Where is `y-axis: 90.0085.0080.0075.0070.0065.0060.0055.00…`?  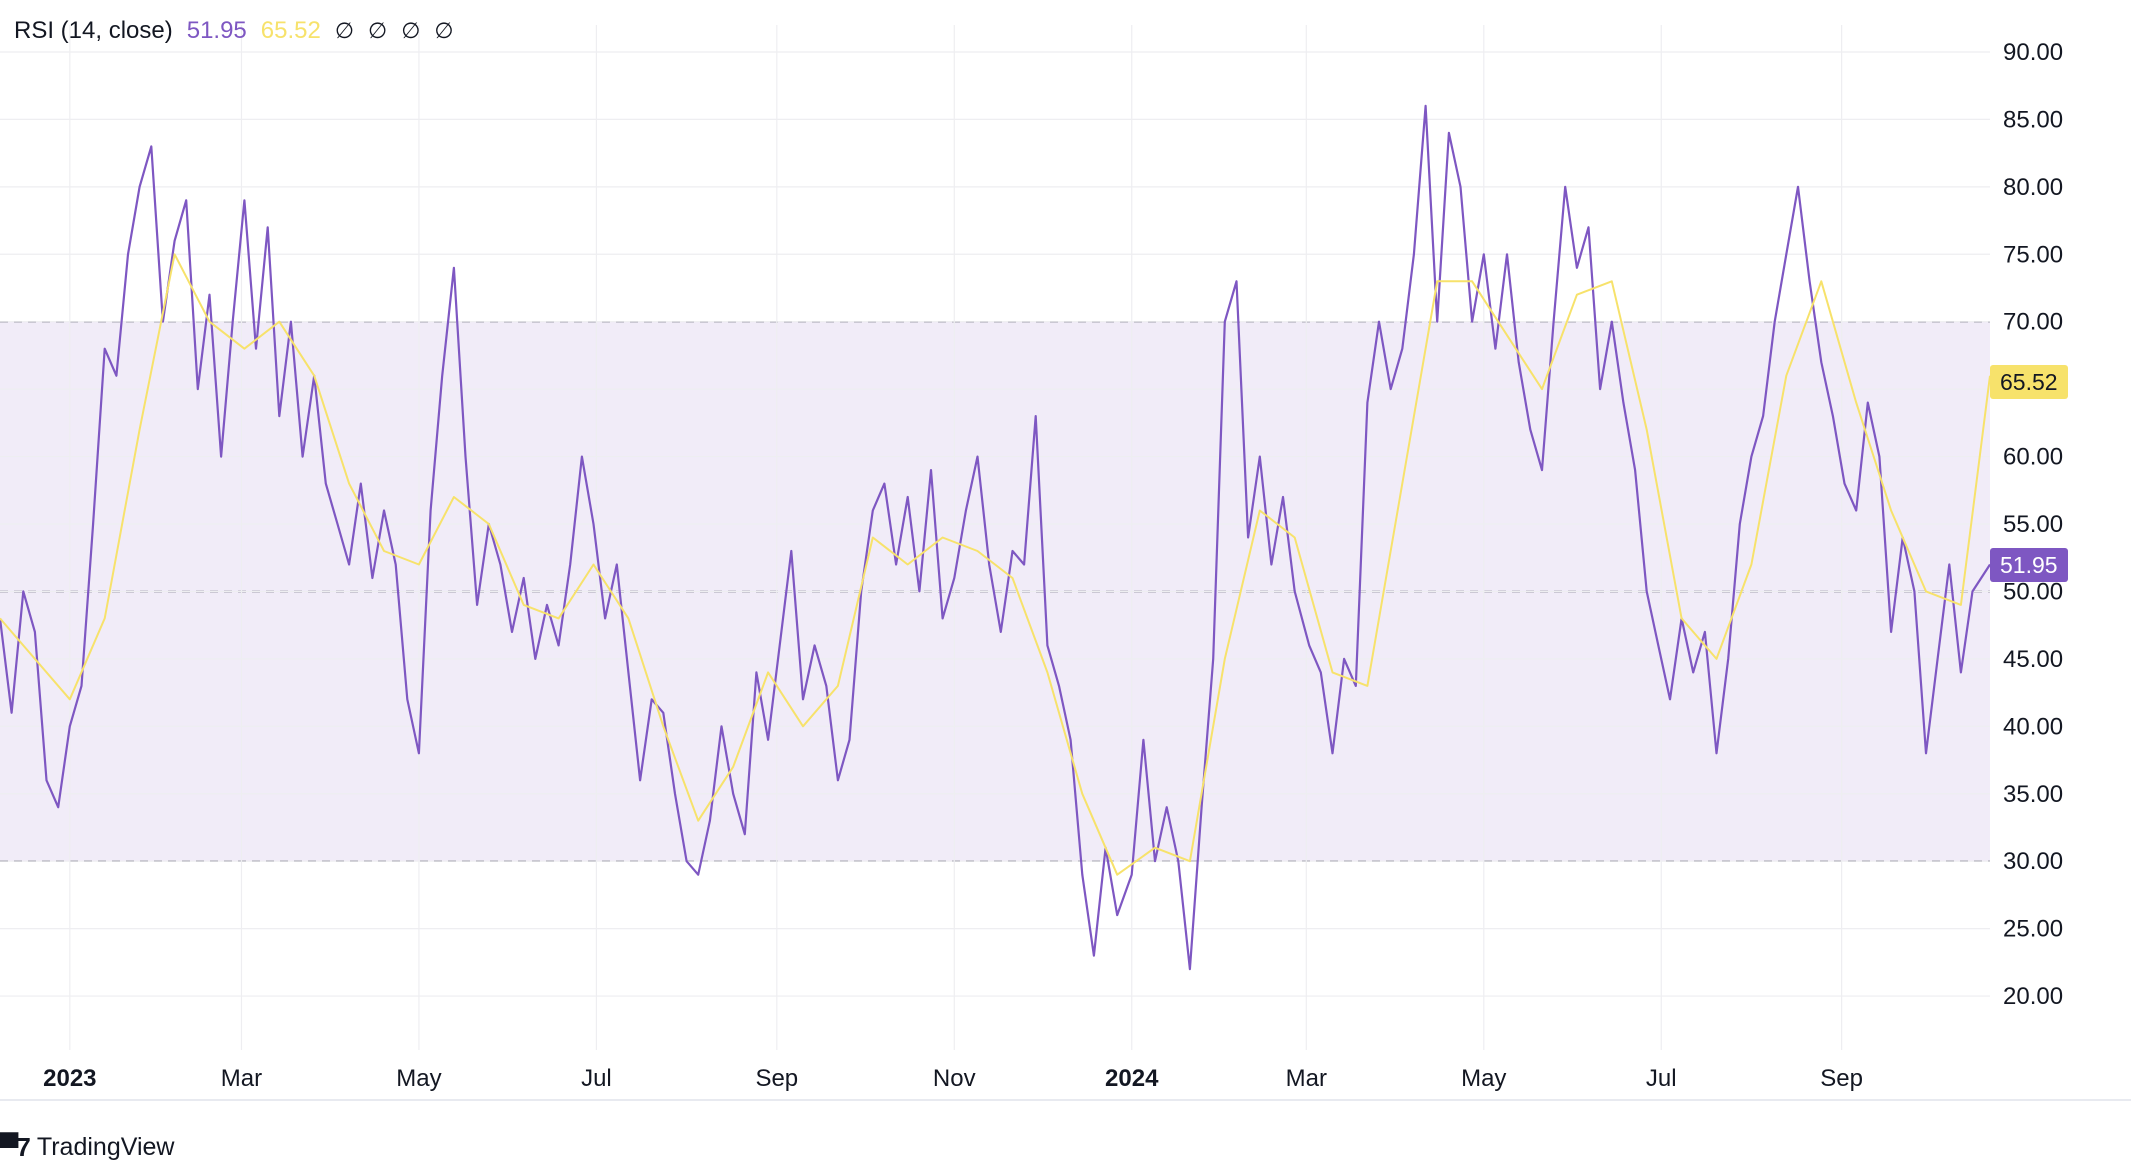 y-axis: 90.0085.0080.0075.0070.0065.0060.0055.00… is located at coordinates (2033, 524).